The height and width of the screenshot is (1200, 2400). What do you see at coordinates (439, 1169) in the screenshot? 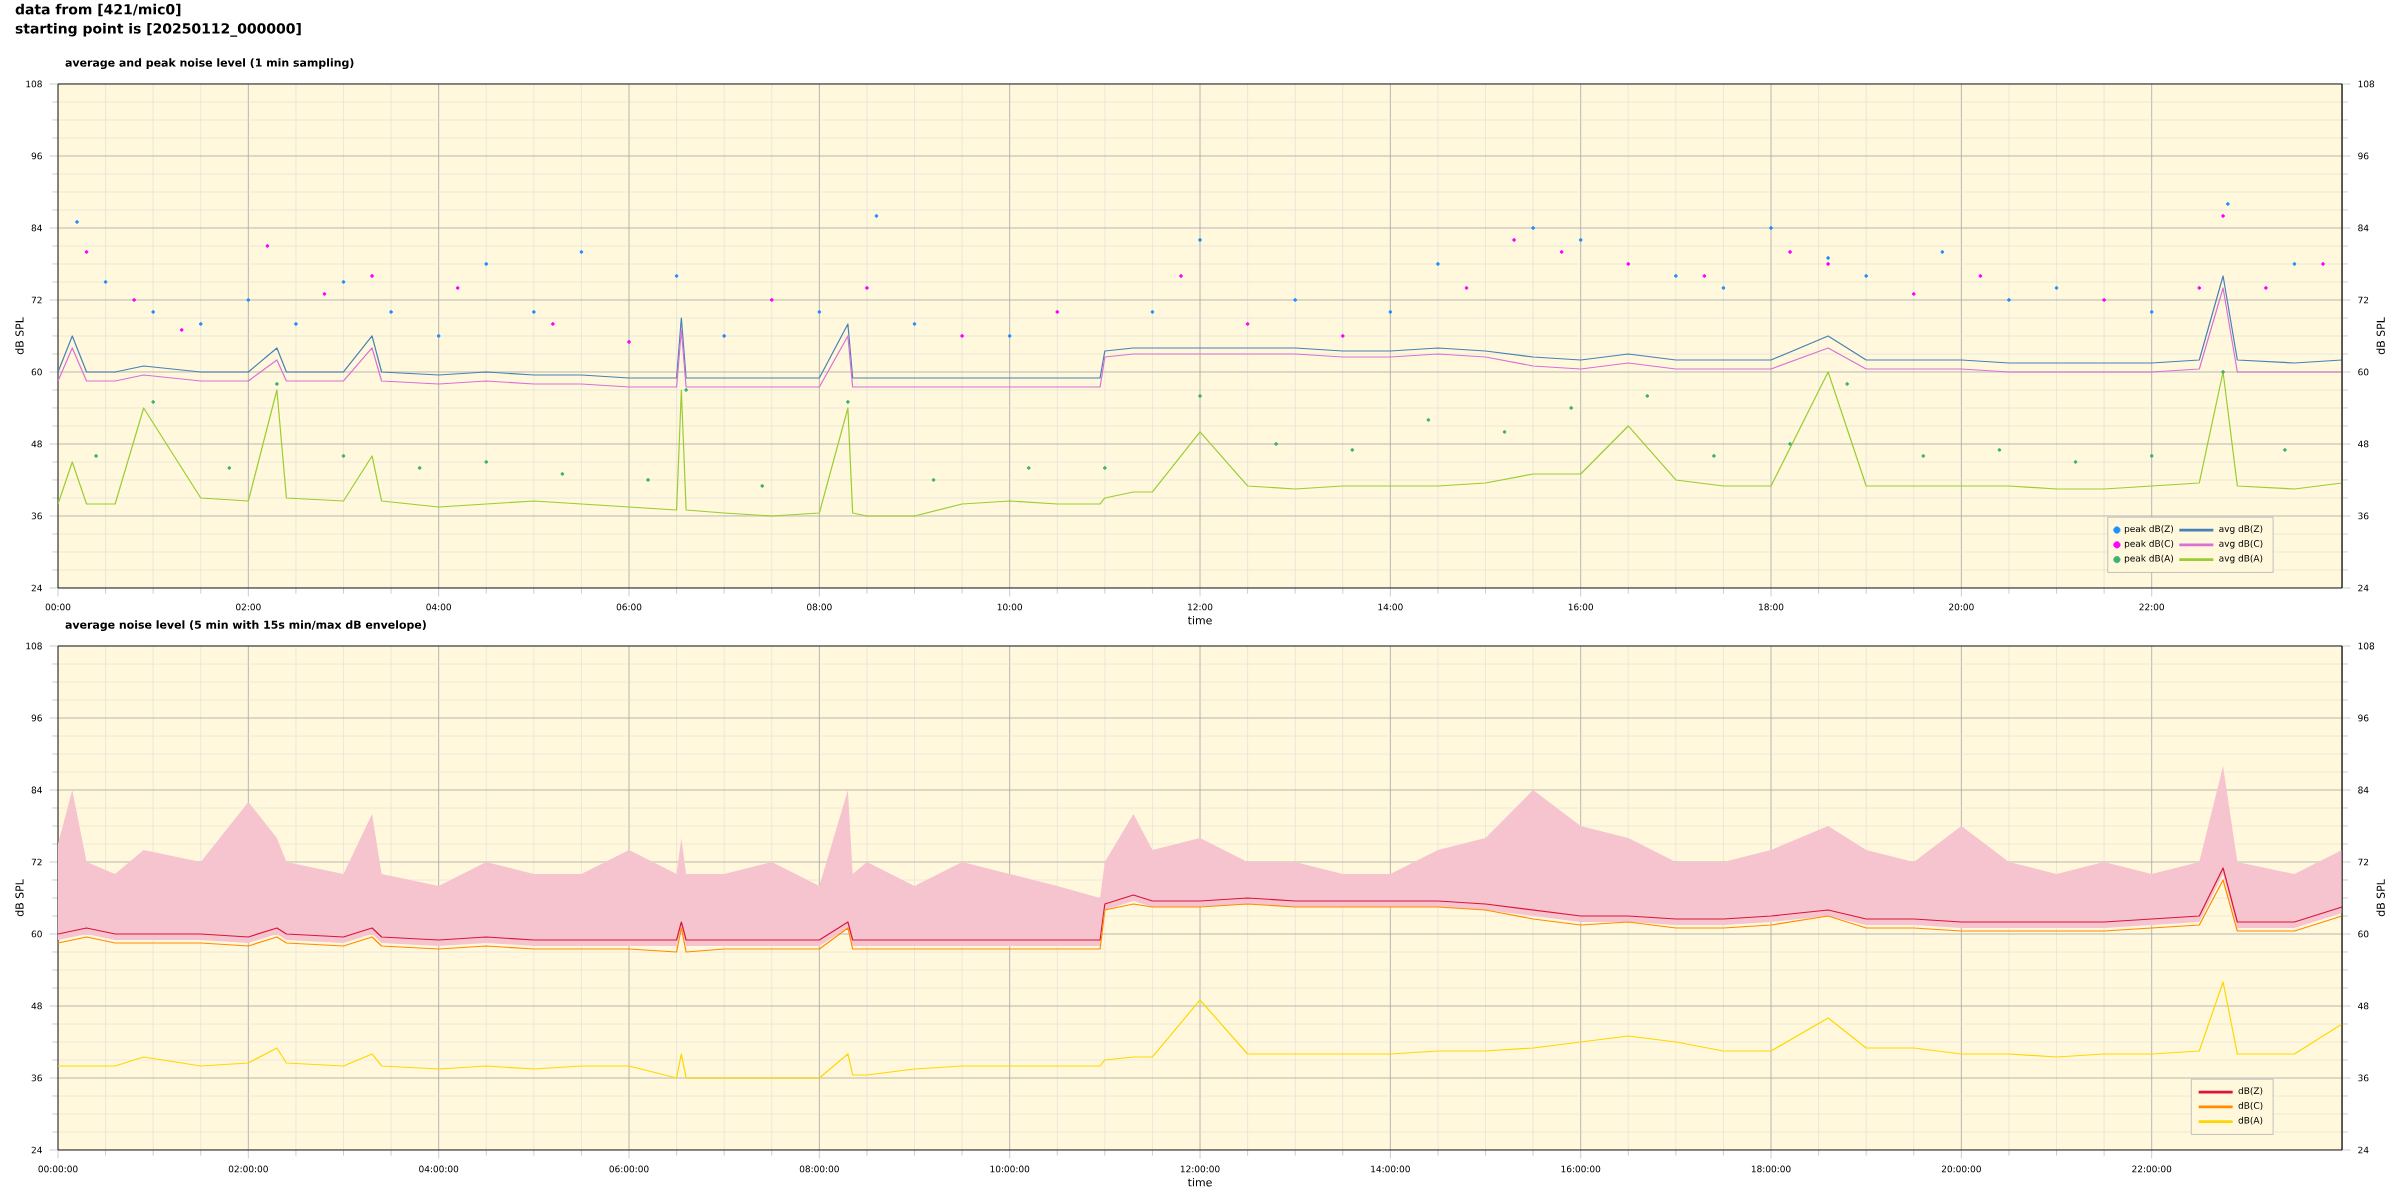
I see `x-tick-label: 04:00:00` at bounding box center [439, 1169].